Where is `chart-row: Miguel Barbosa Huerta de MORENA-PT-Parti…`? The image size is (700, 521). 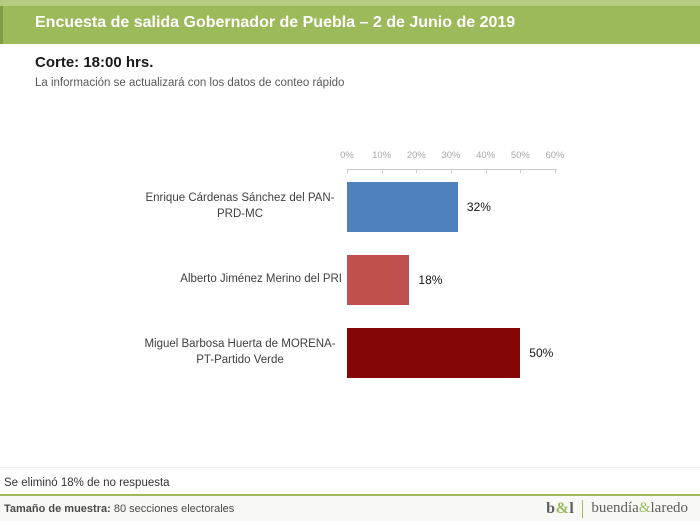 chart-row: Miguel Barbosa Huerta de MORENA-PT-Parti… is located at coordinates (350, 353).